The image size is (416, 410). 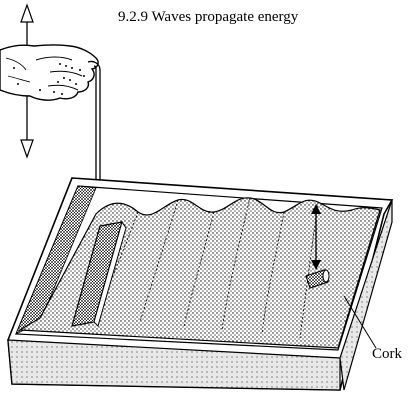 What do you see at coordinates (49, 72) in the screenshot?
I see `hand-illustration` at bounding box center [49, 72].